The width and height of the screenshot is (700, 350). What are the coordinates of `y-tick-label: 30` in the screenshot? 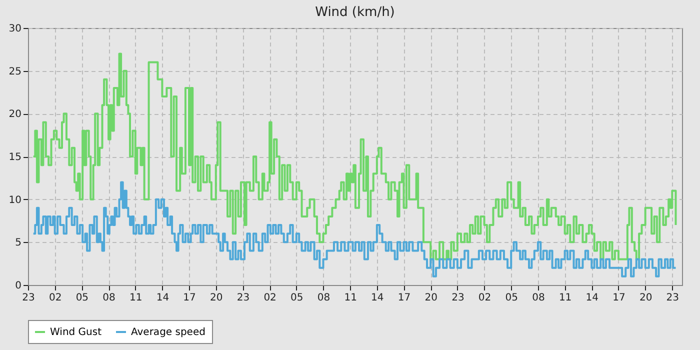 It's located at (15, 29).